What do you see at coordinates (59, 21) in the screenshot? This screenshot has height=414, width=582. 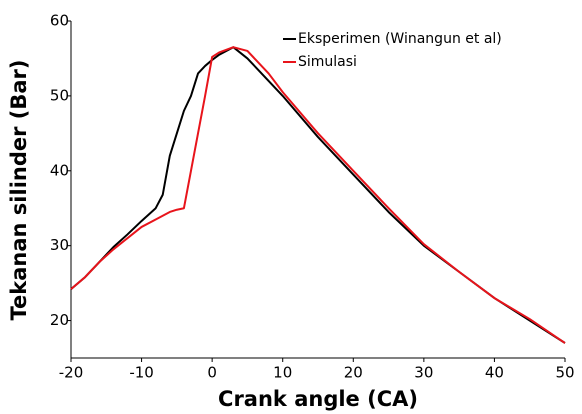 I see `y-tick-label: 60` at bounding box center [59, 21].